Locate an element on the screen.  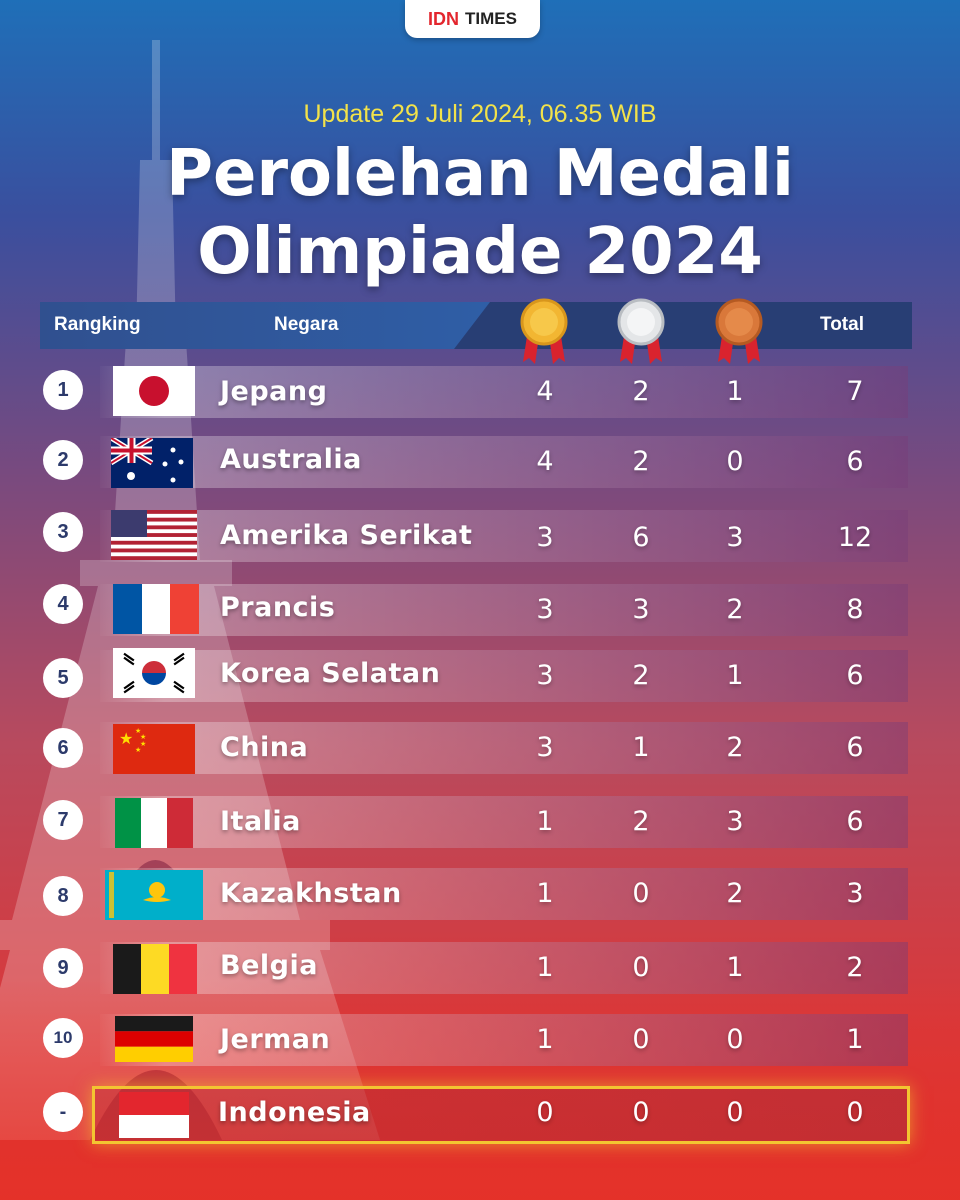
update-timestamp: Update 29 Juli 2024, 06.35 WIB is located at coordinates (480, 114).